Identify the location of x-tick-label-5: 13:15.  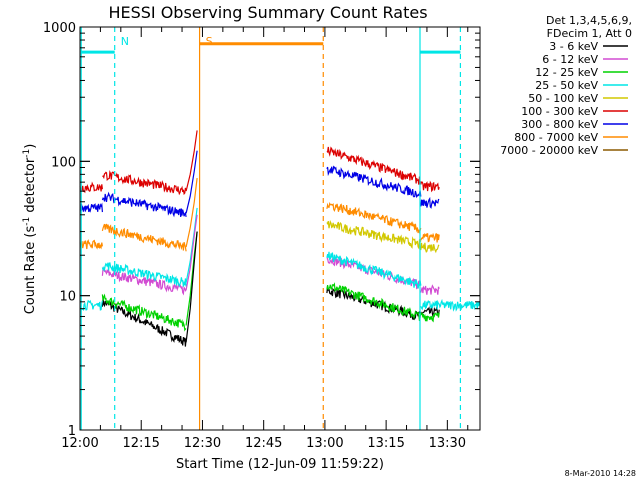
(385, 443).